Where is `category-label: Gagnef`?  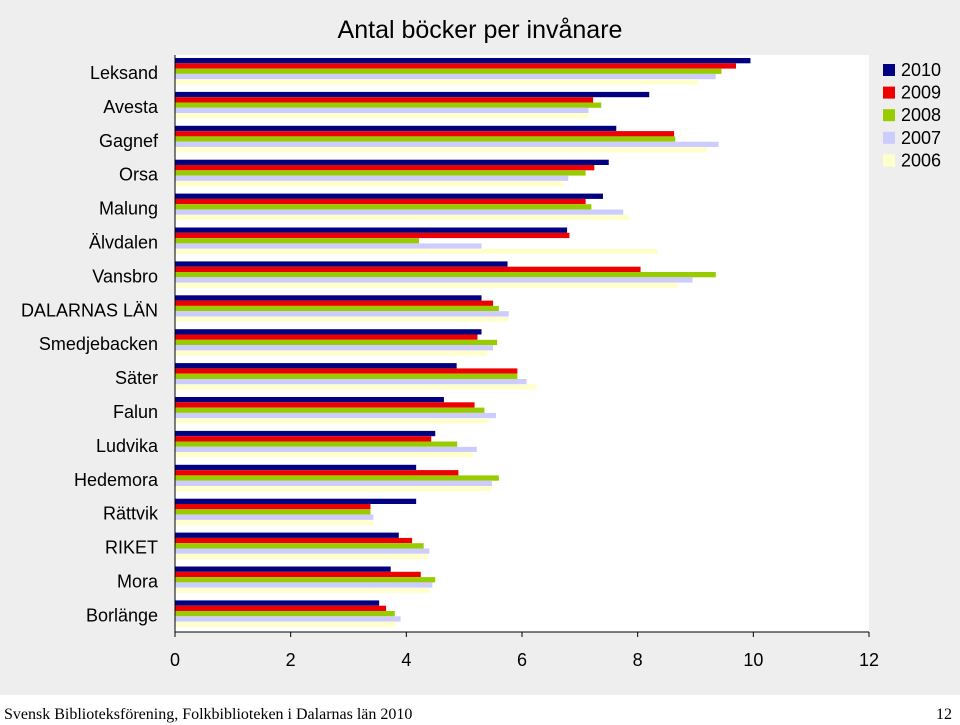 category-label: Gagnef is located at coordinates (129, 141).